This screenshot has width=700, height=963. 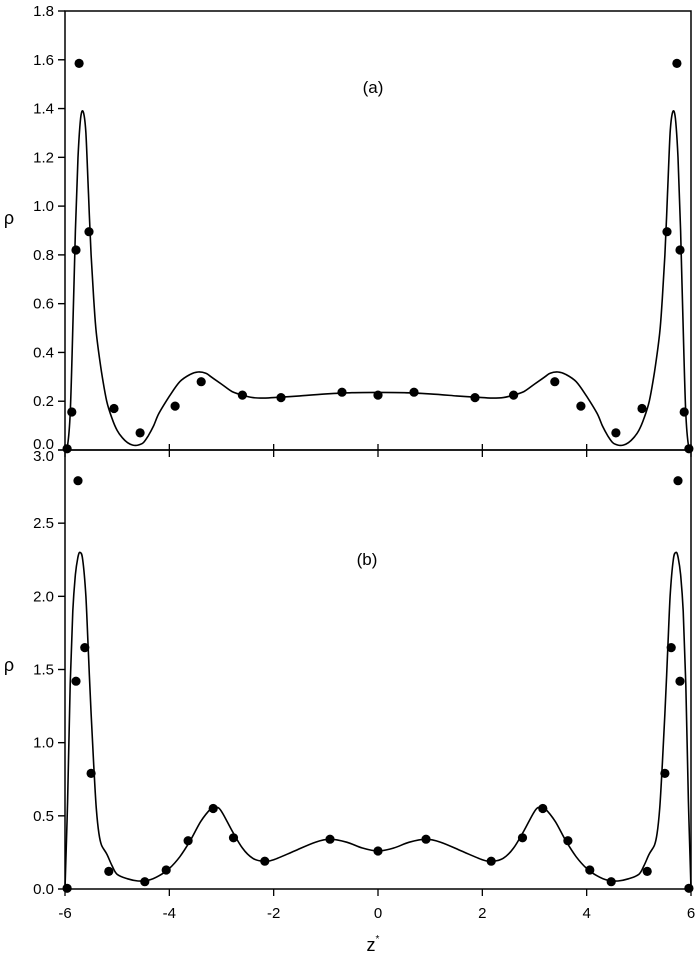 What do you see at coordinates (43, 109) in the screenshot?
I see `y-tick-label: 1.4` at bounding box center [43, 109].